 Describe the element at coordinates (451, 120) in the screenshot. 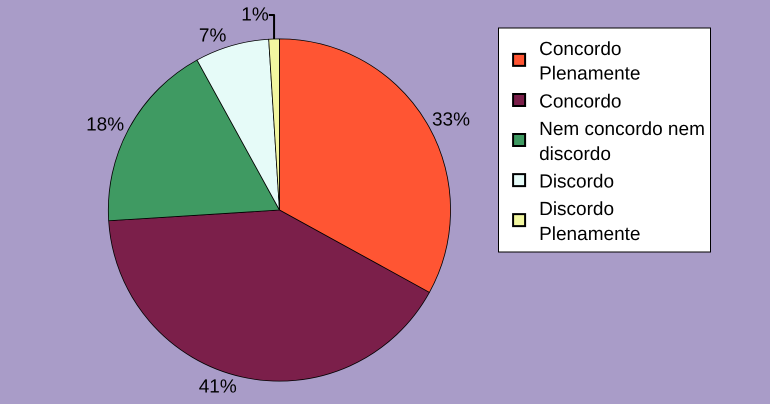

I see `data-label: 33%` at that location.